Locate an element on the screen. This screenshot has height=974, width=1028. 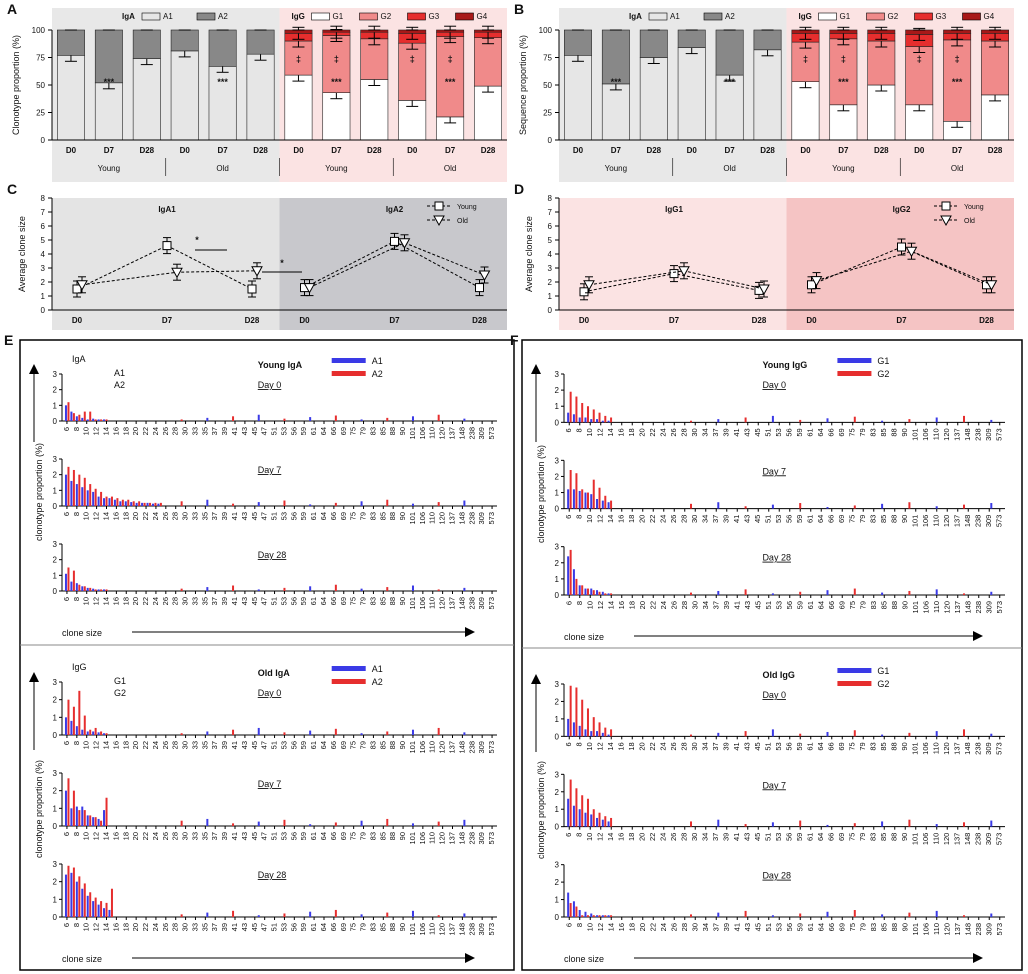
legend-label: Young is located at coordinates (467, 207).